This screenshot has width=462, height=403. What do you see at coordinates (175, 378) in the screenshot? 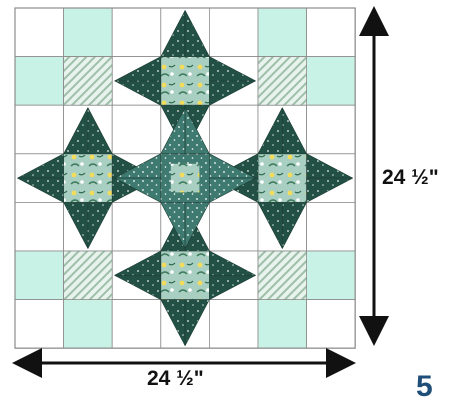
I see `width-dimension-label: 24 ½"` at bounding box center [175, 378].